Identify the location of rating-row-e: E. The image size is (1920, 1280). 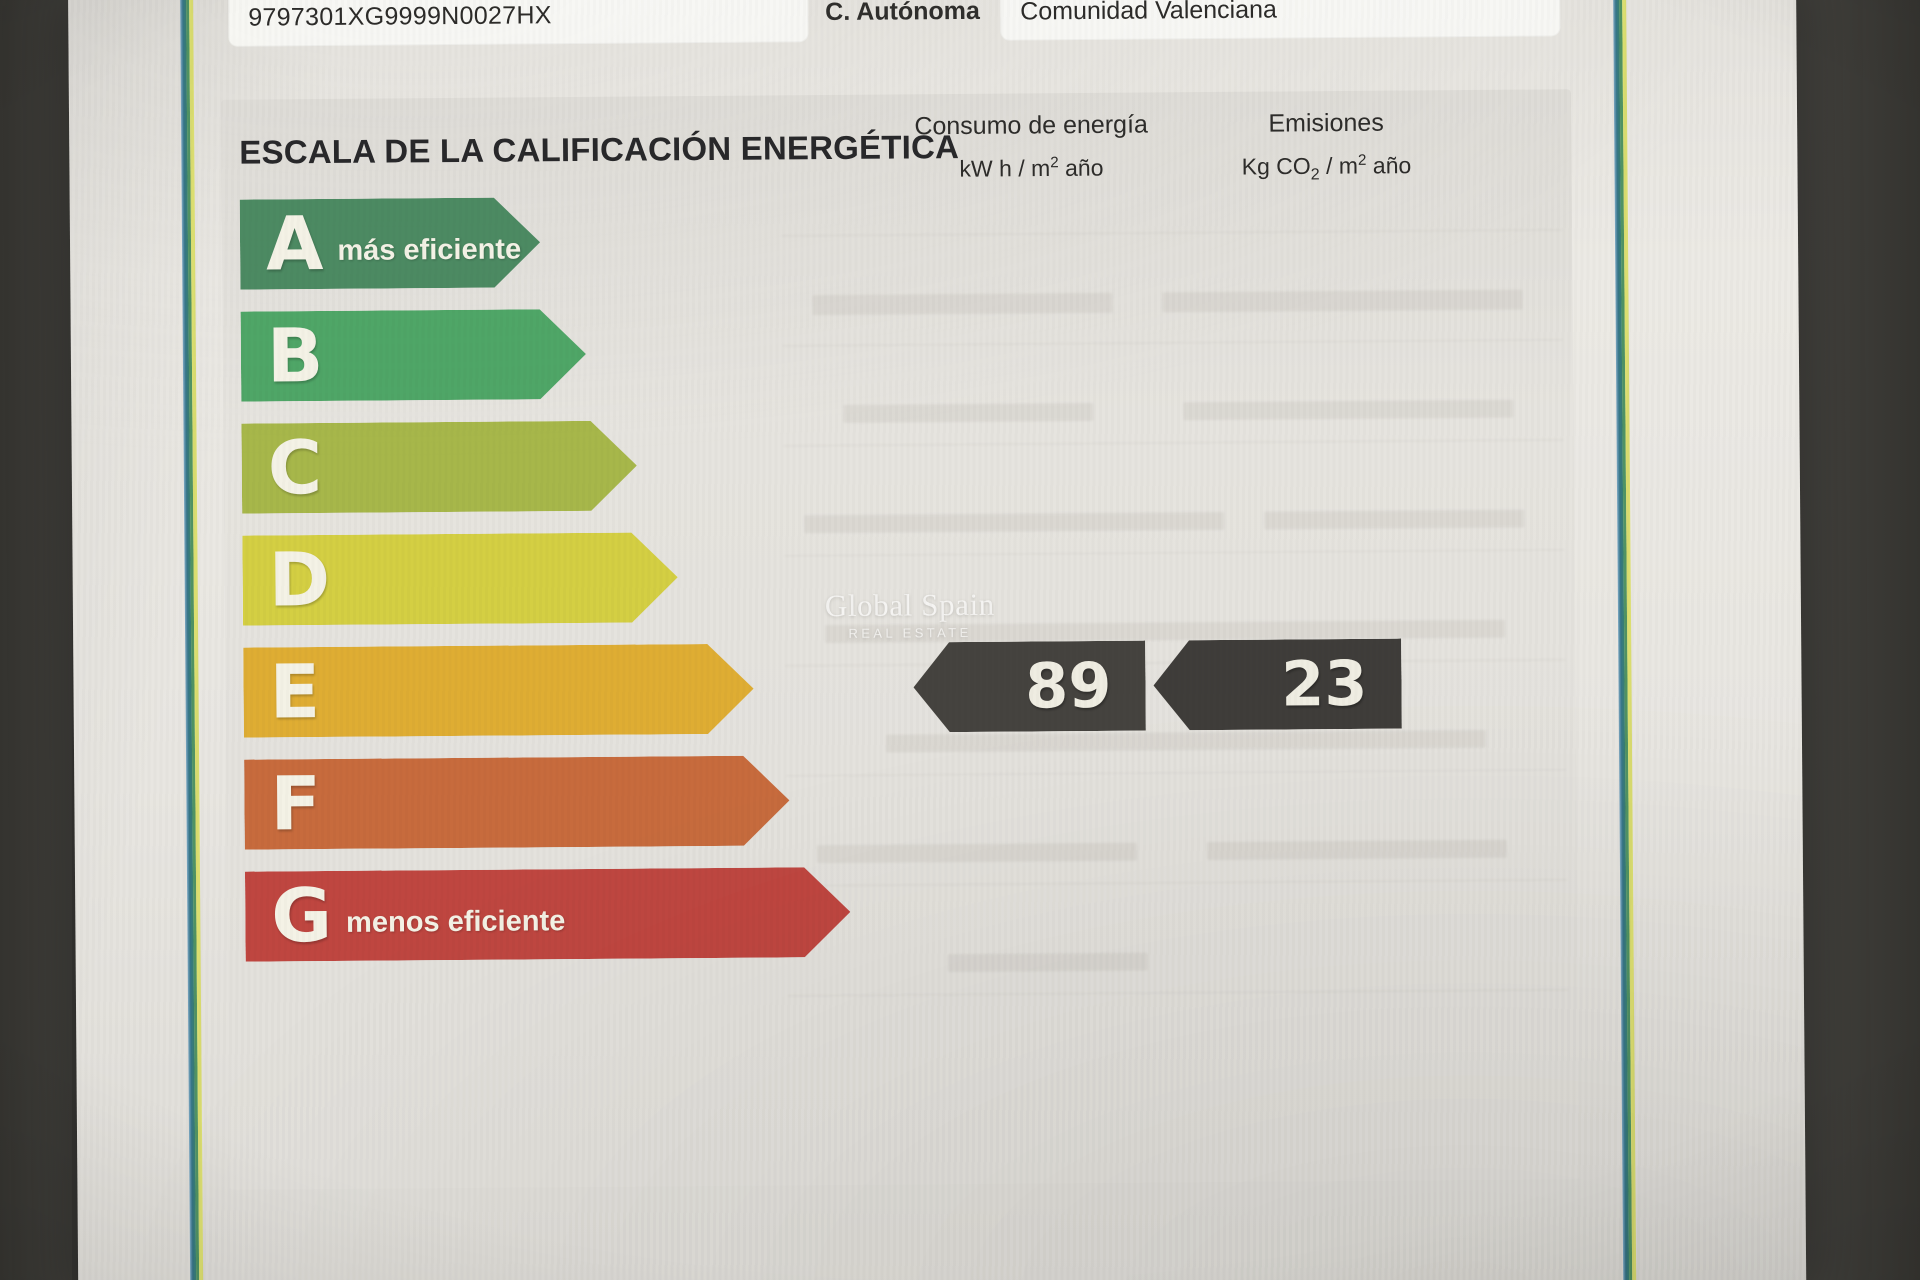
(633, 692).